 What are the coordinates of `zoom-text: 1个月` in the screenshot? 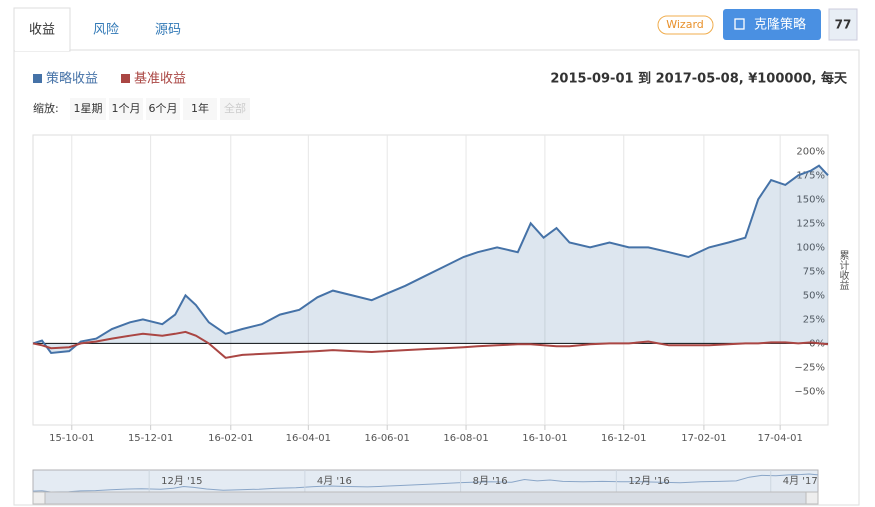 It's located at (126, 108).